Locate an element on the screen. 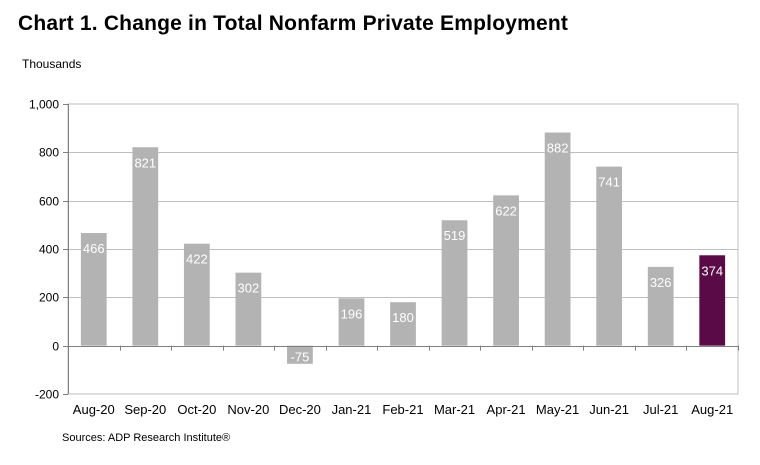  x-tick-label: Jan-21 is located at coordinates (352, 409).